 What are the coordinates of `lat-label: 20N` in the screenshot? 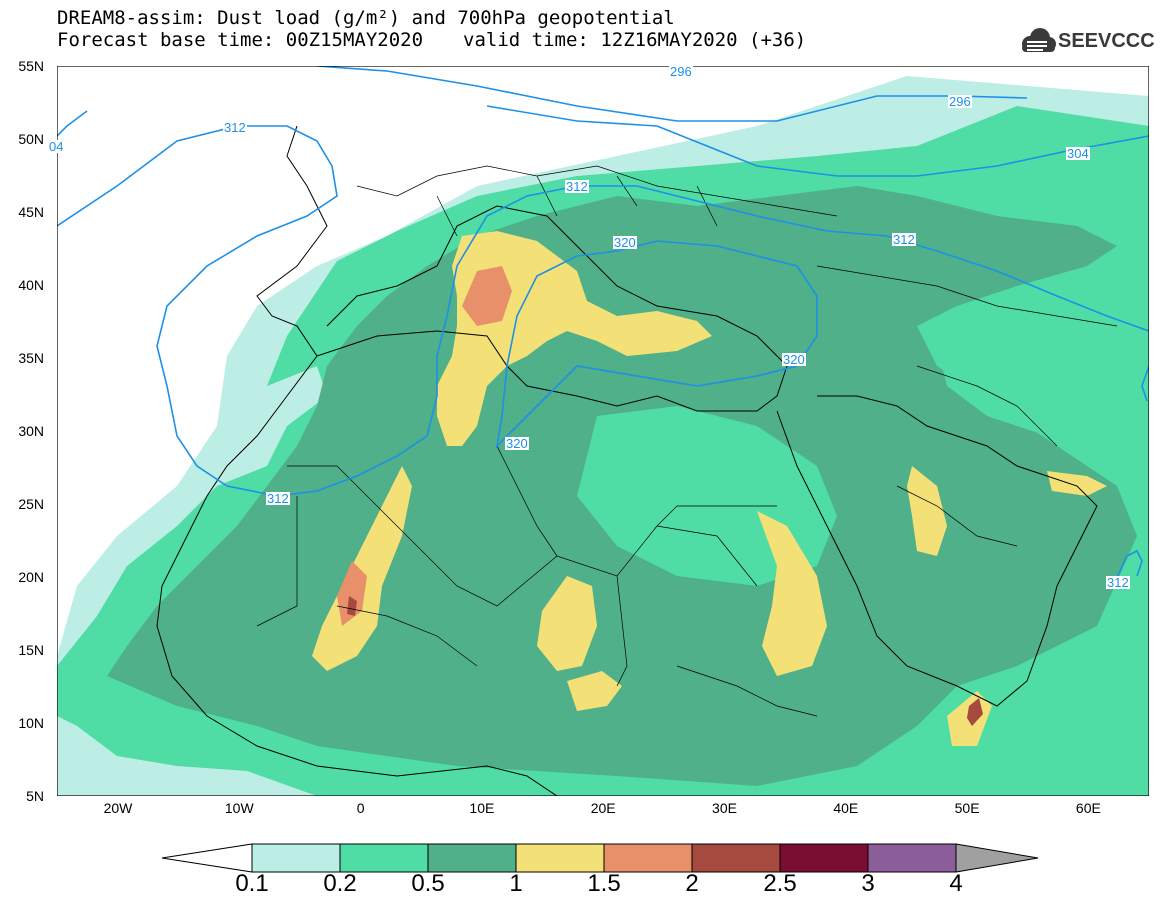 It's located at (31, 577).